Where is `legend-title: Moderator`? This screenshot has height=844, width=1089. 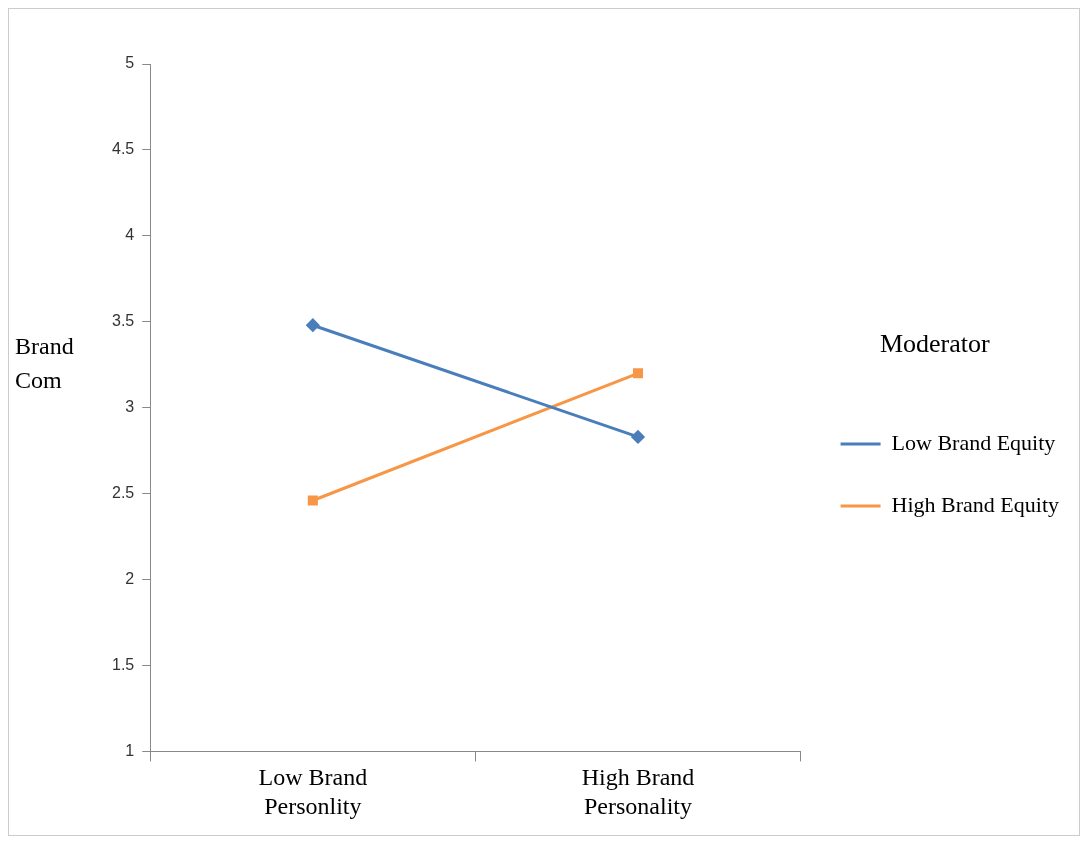 legend-title: Moderator is located at coordinates (934, 343).